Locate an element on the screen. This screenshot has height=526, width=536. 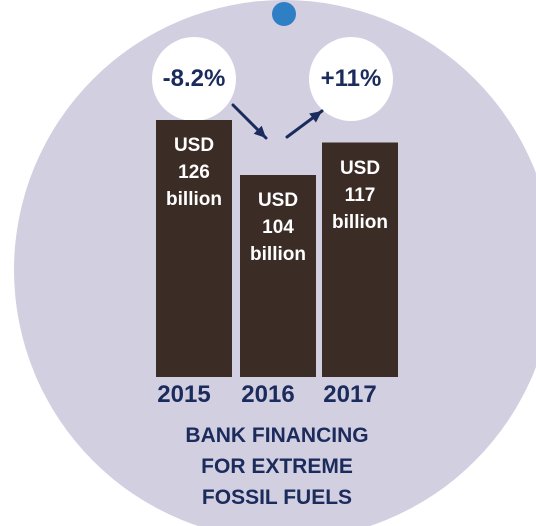
change-bubble-2016-2017 is located at coordinates (351, 79).